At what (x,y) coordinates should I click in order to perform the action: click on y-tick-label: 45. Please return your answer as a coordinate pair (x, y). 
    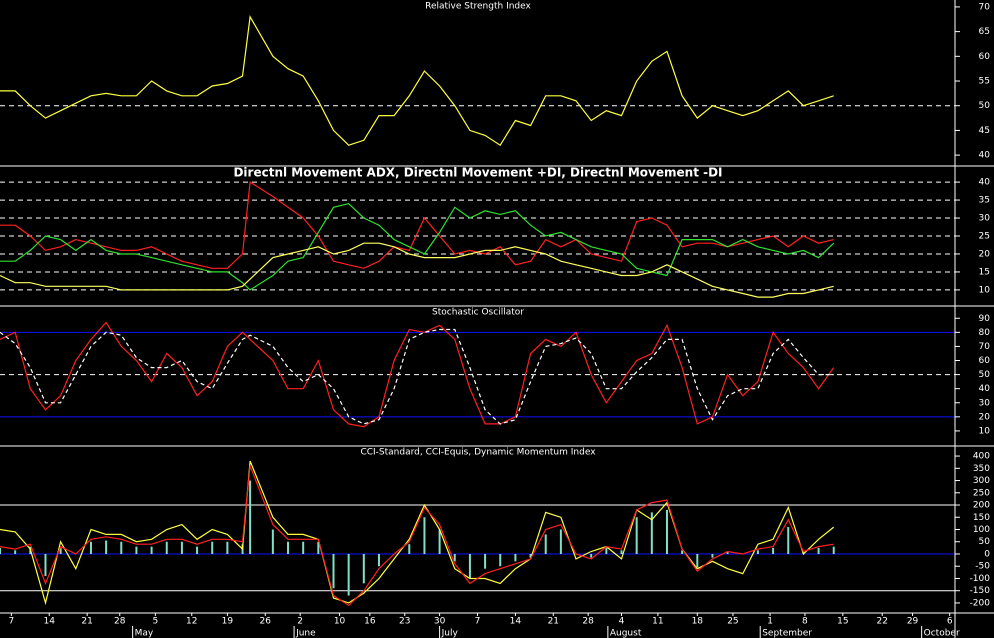
    Looking at the image, I should click on (984, 131).